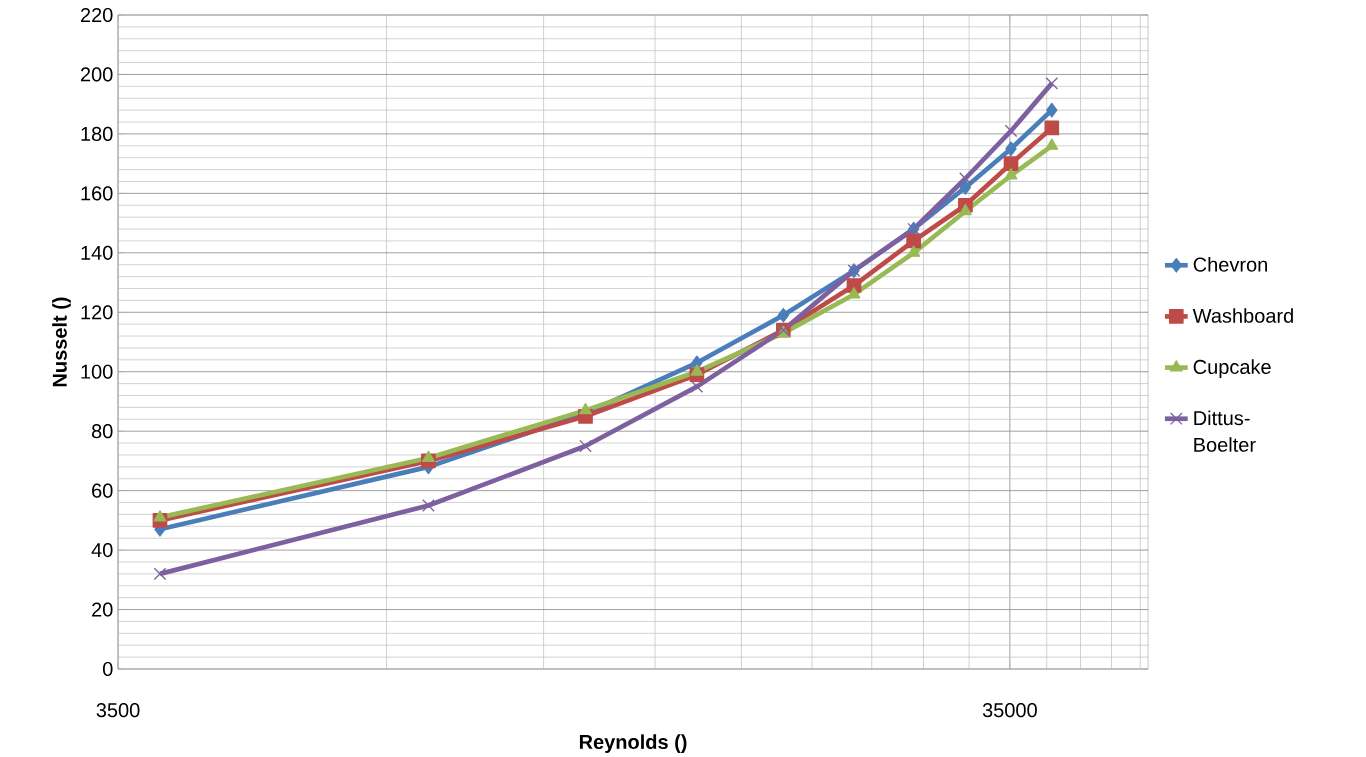 Image resolution: width=1366 pixels, height=757 pixels. Describe the element at coordinates (102, 431) in the screenshot. I see `y-tick-label: 80` at that location.